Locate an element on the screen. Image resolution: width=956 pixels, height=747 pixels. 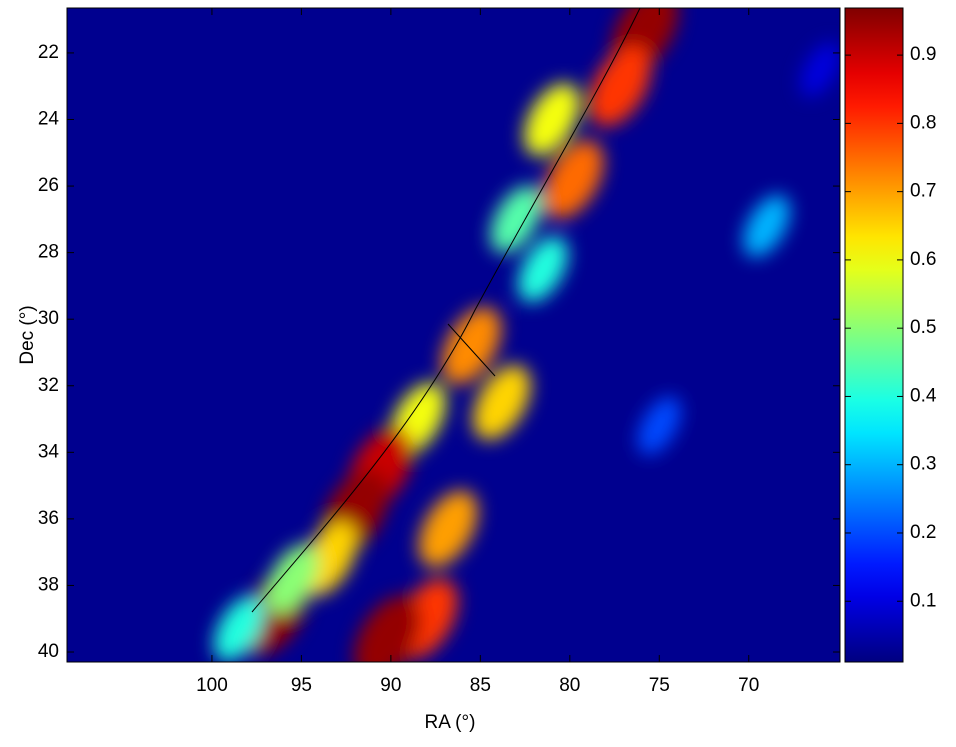
y-tick-label: 40 is located at coordinates (48, 651).